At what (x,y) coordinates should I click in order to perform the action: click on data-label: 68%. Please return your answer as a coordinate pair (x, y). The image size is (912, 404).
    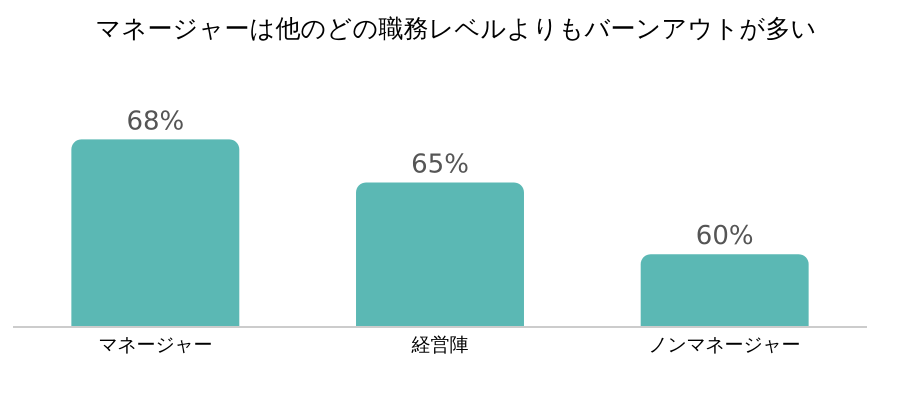
    Looking at the image, I should click on (155, 121).